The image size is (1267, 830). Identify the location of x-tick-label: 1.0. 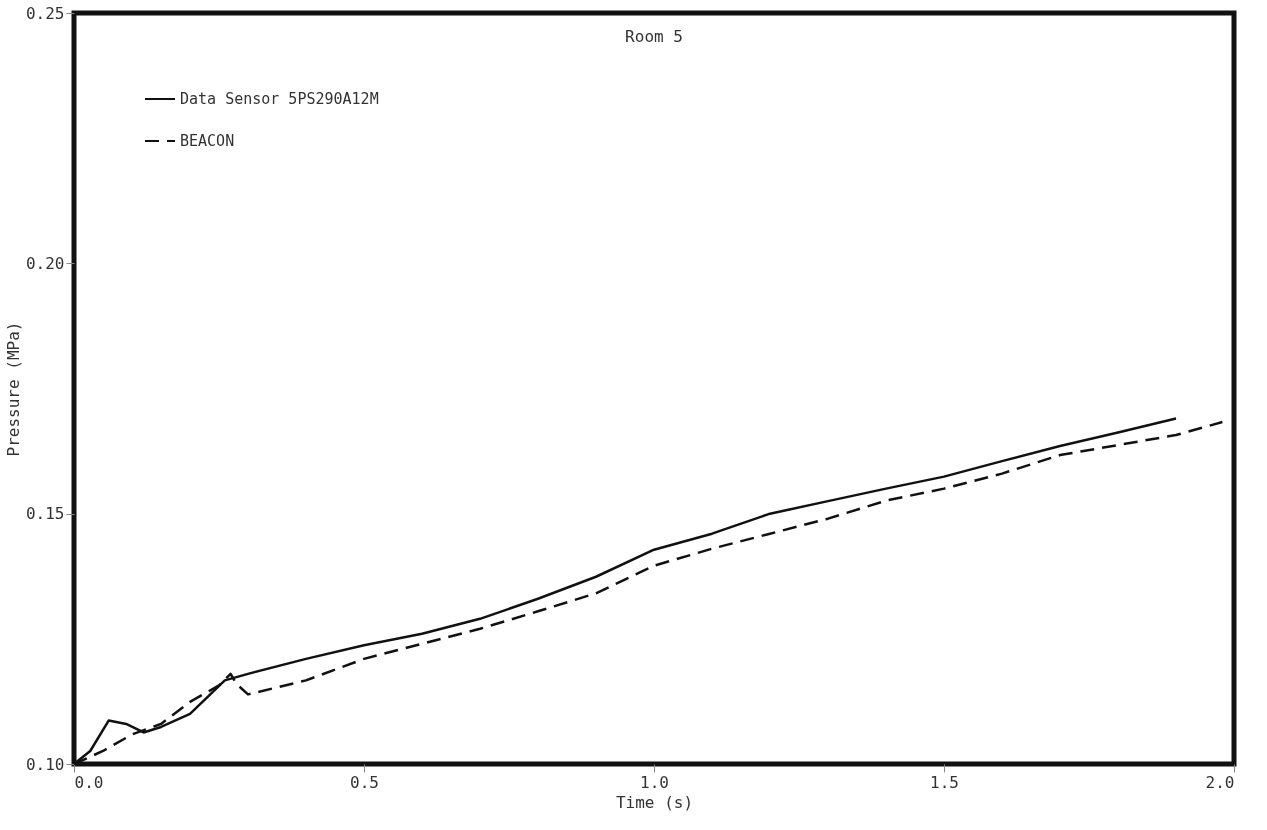
(654, 782).